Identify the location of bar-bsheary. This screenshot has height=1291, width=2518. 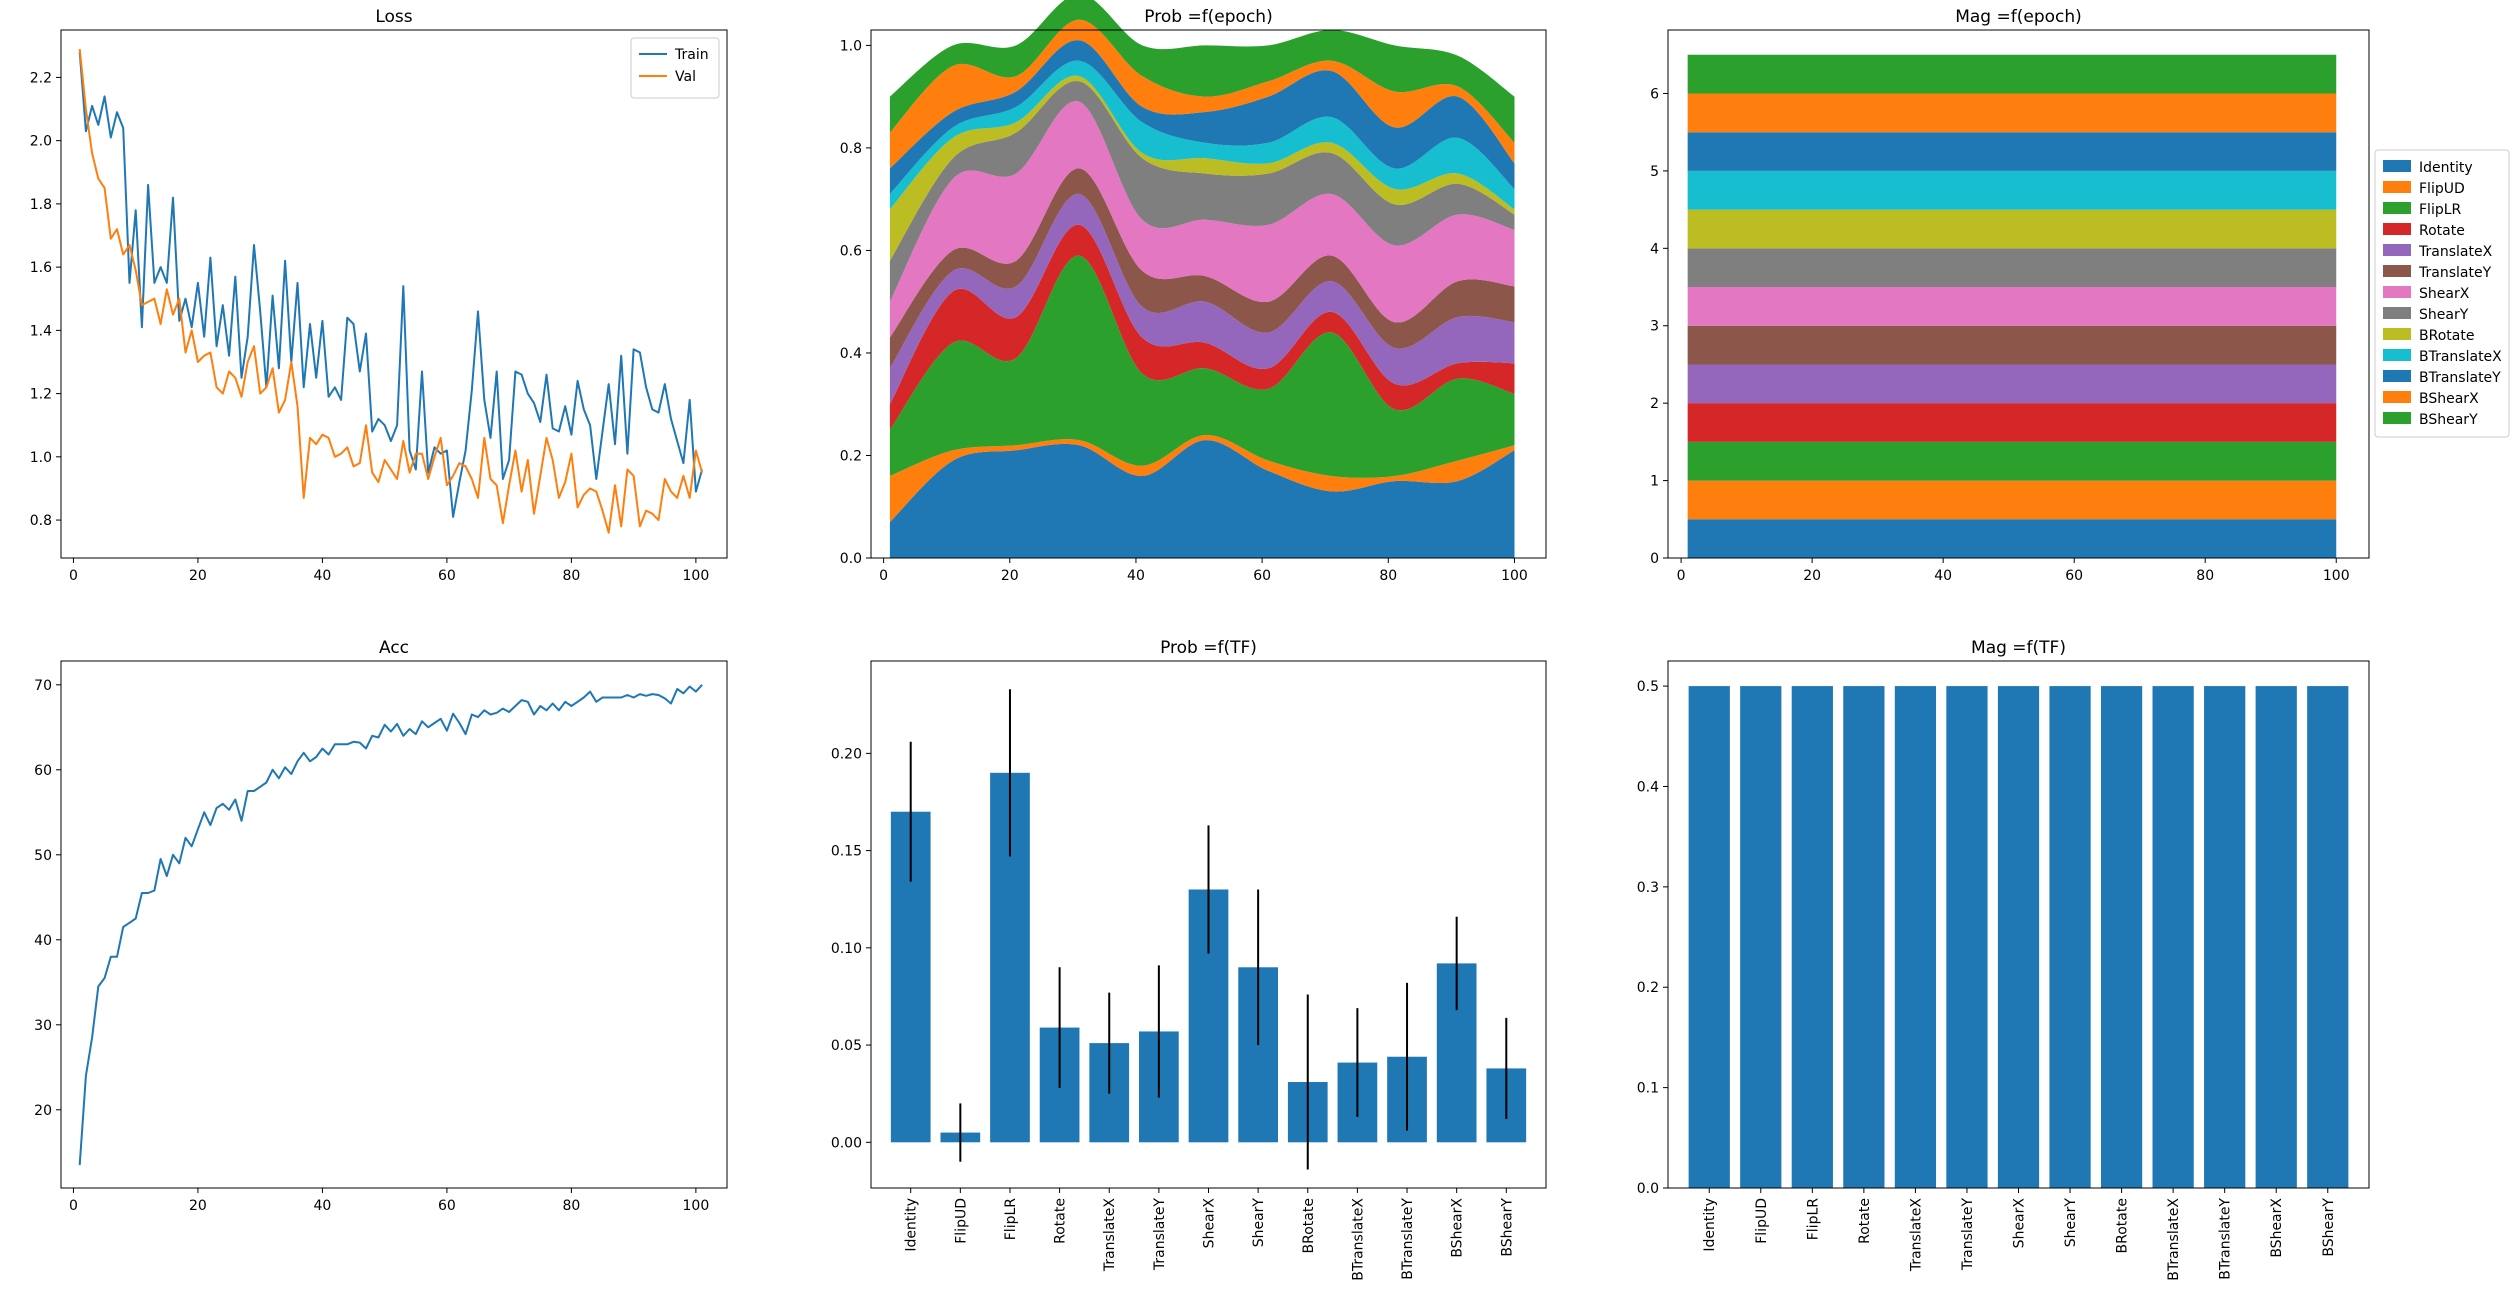
(2328, 937).